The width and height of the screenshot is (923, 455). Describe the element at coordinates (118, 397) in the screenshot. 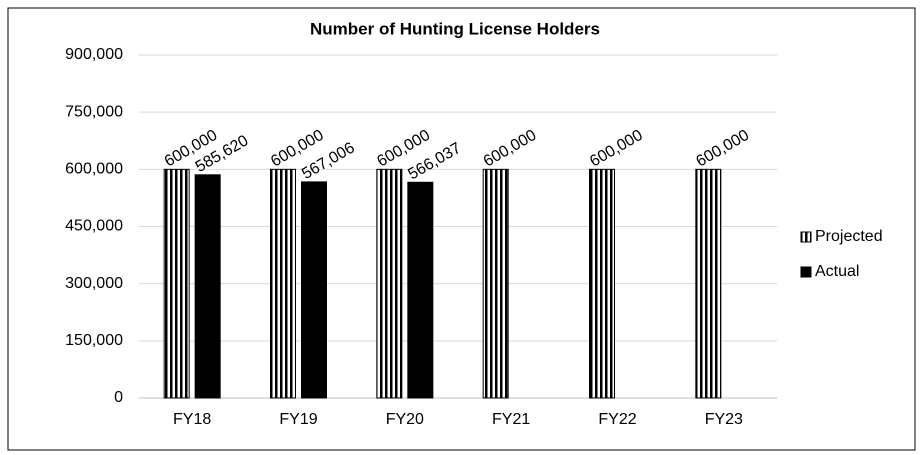

I see `y-tick-label: 0` at that location.